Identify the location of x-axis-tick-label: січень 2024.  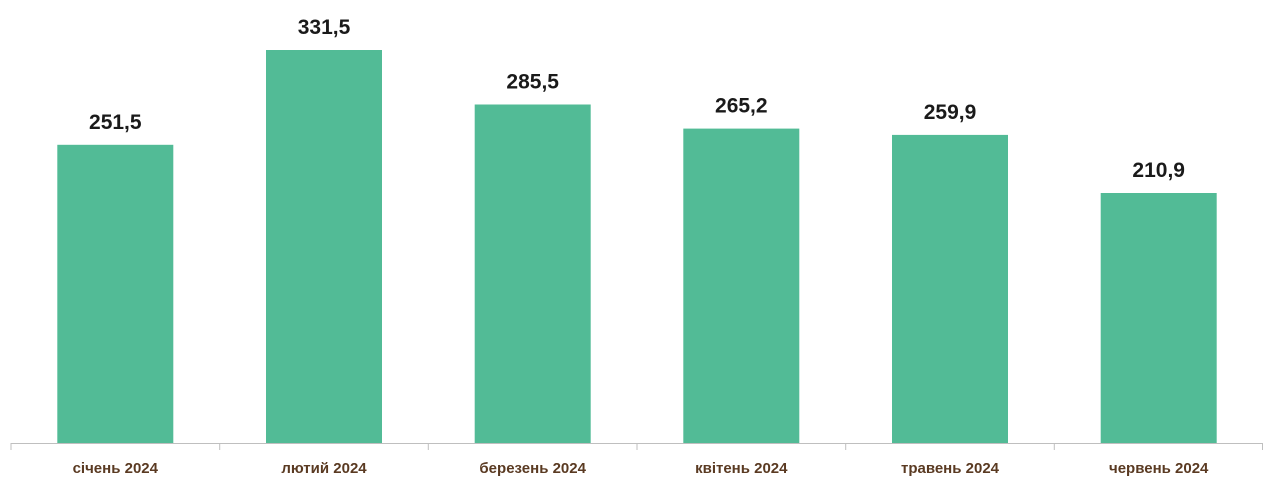
(116, 468).